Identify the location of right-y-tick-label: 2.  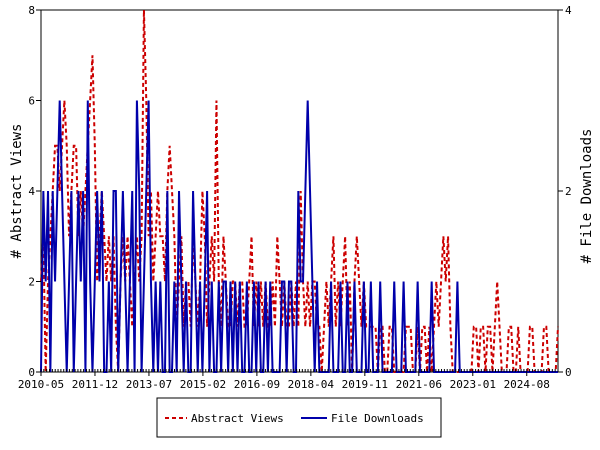
(568, 191).